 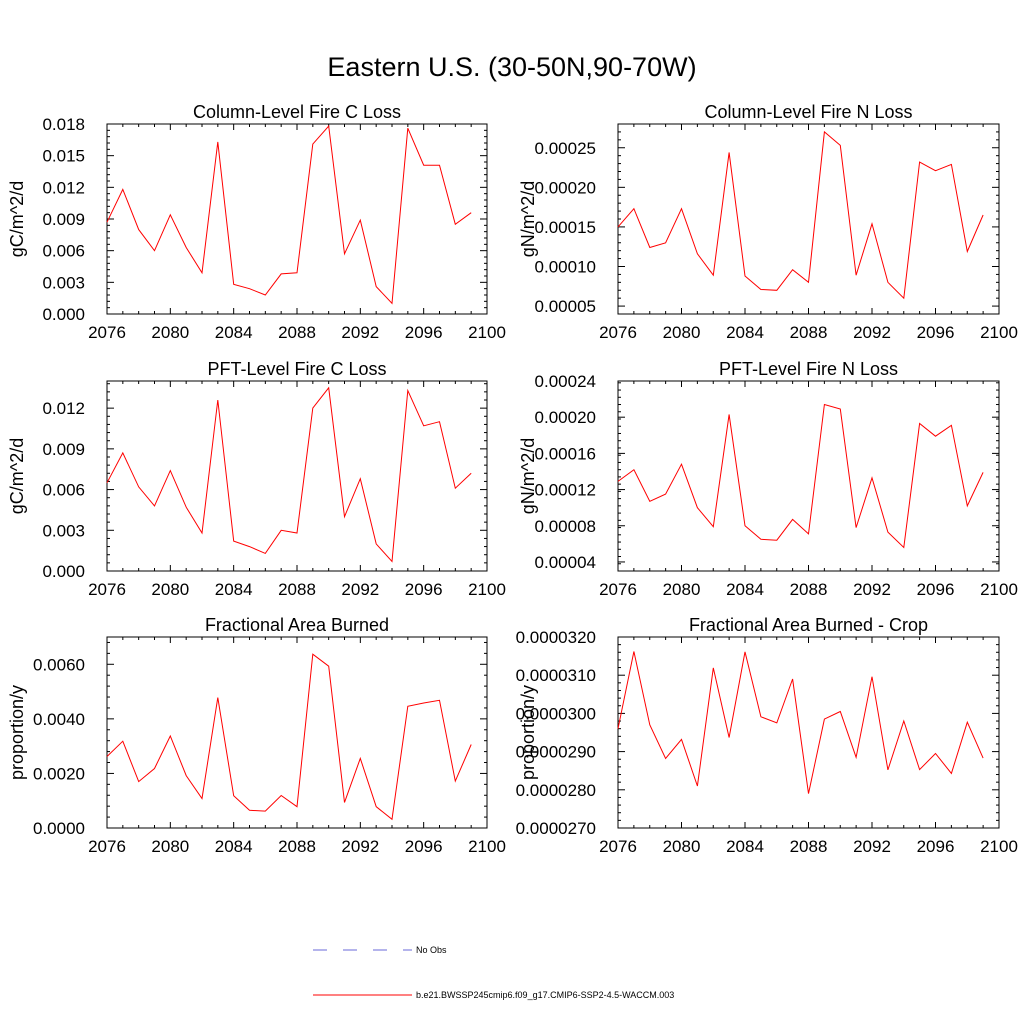 What do you see at coordinates (565, 381) in the screenshot?
I see `y-tick-label: 0.00024` at bounding box center [565, 381].